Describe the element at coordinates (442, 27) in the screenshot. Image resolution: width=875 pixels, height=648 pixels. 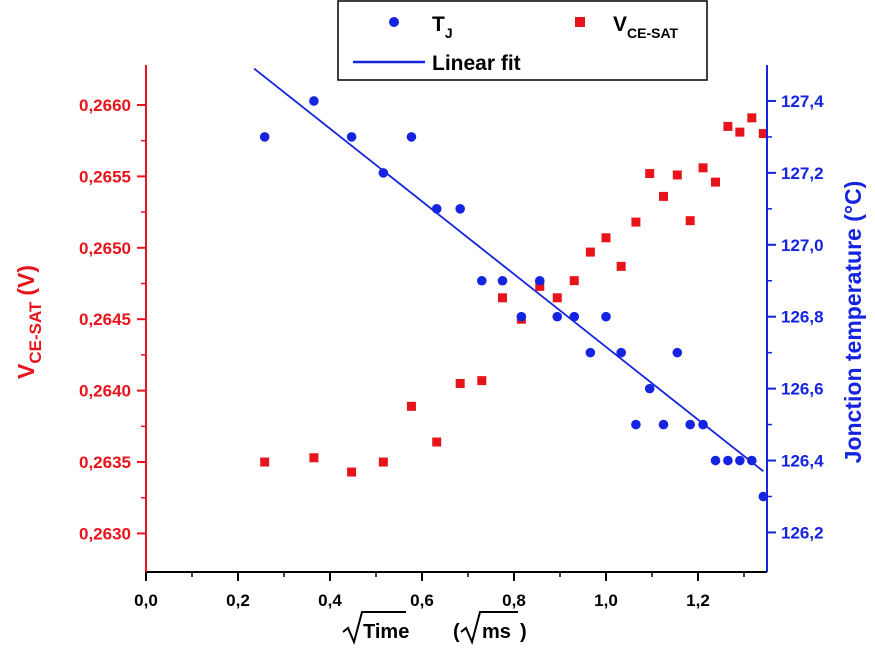
I see `legend-tj-label: TJ` at that location.